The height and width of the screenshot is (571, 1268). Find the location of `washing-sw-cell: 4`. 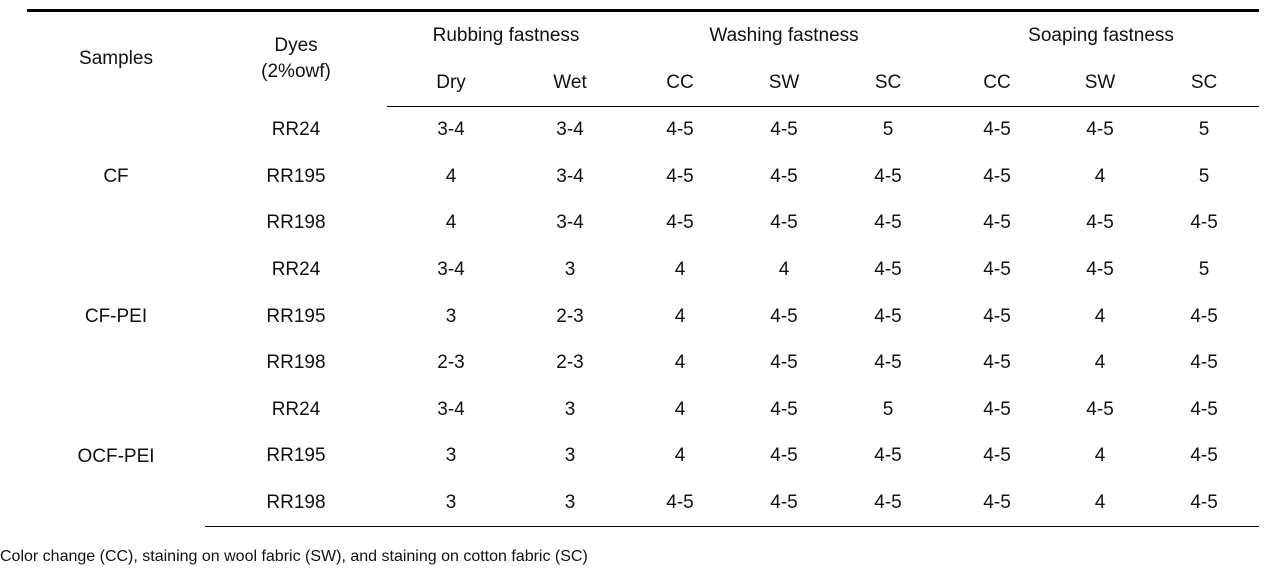

washing-sw-cell: 4 is located at coordinates (784, 270).